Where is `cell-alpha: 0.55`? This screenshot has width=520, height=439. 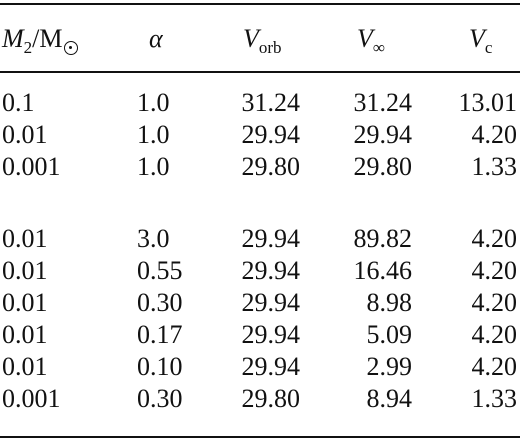
cell-alpha: 0.55 is located at coordinates (160, 270).